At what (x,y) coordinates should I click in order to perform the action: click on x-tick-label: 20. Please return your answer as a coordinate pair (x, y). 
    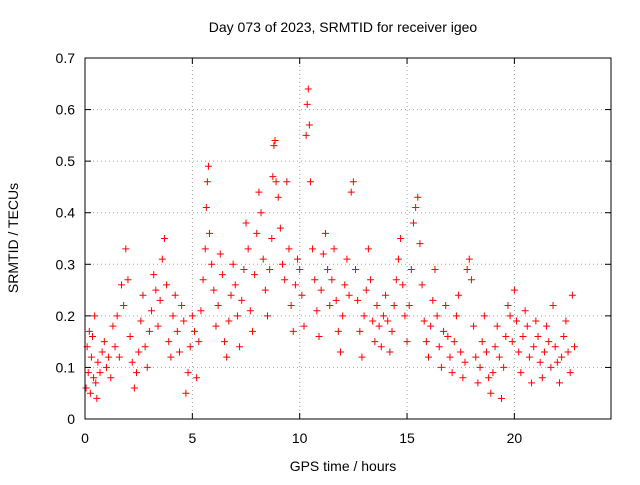
    Looking at the image, I should click on (515, 438).